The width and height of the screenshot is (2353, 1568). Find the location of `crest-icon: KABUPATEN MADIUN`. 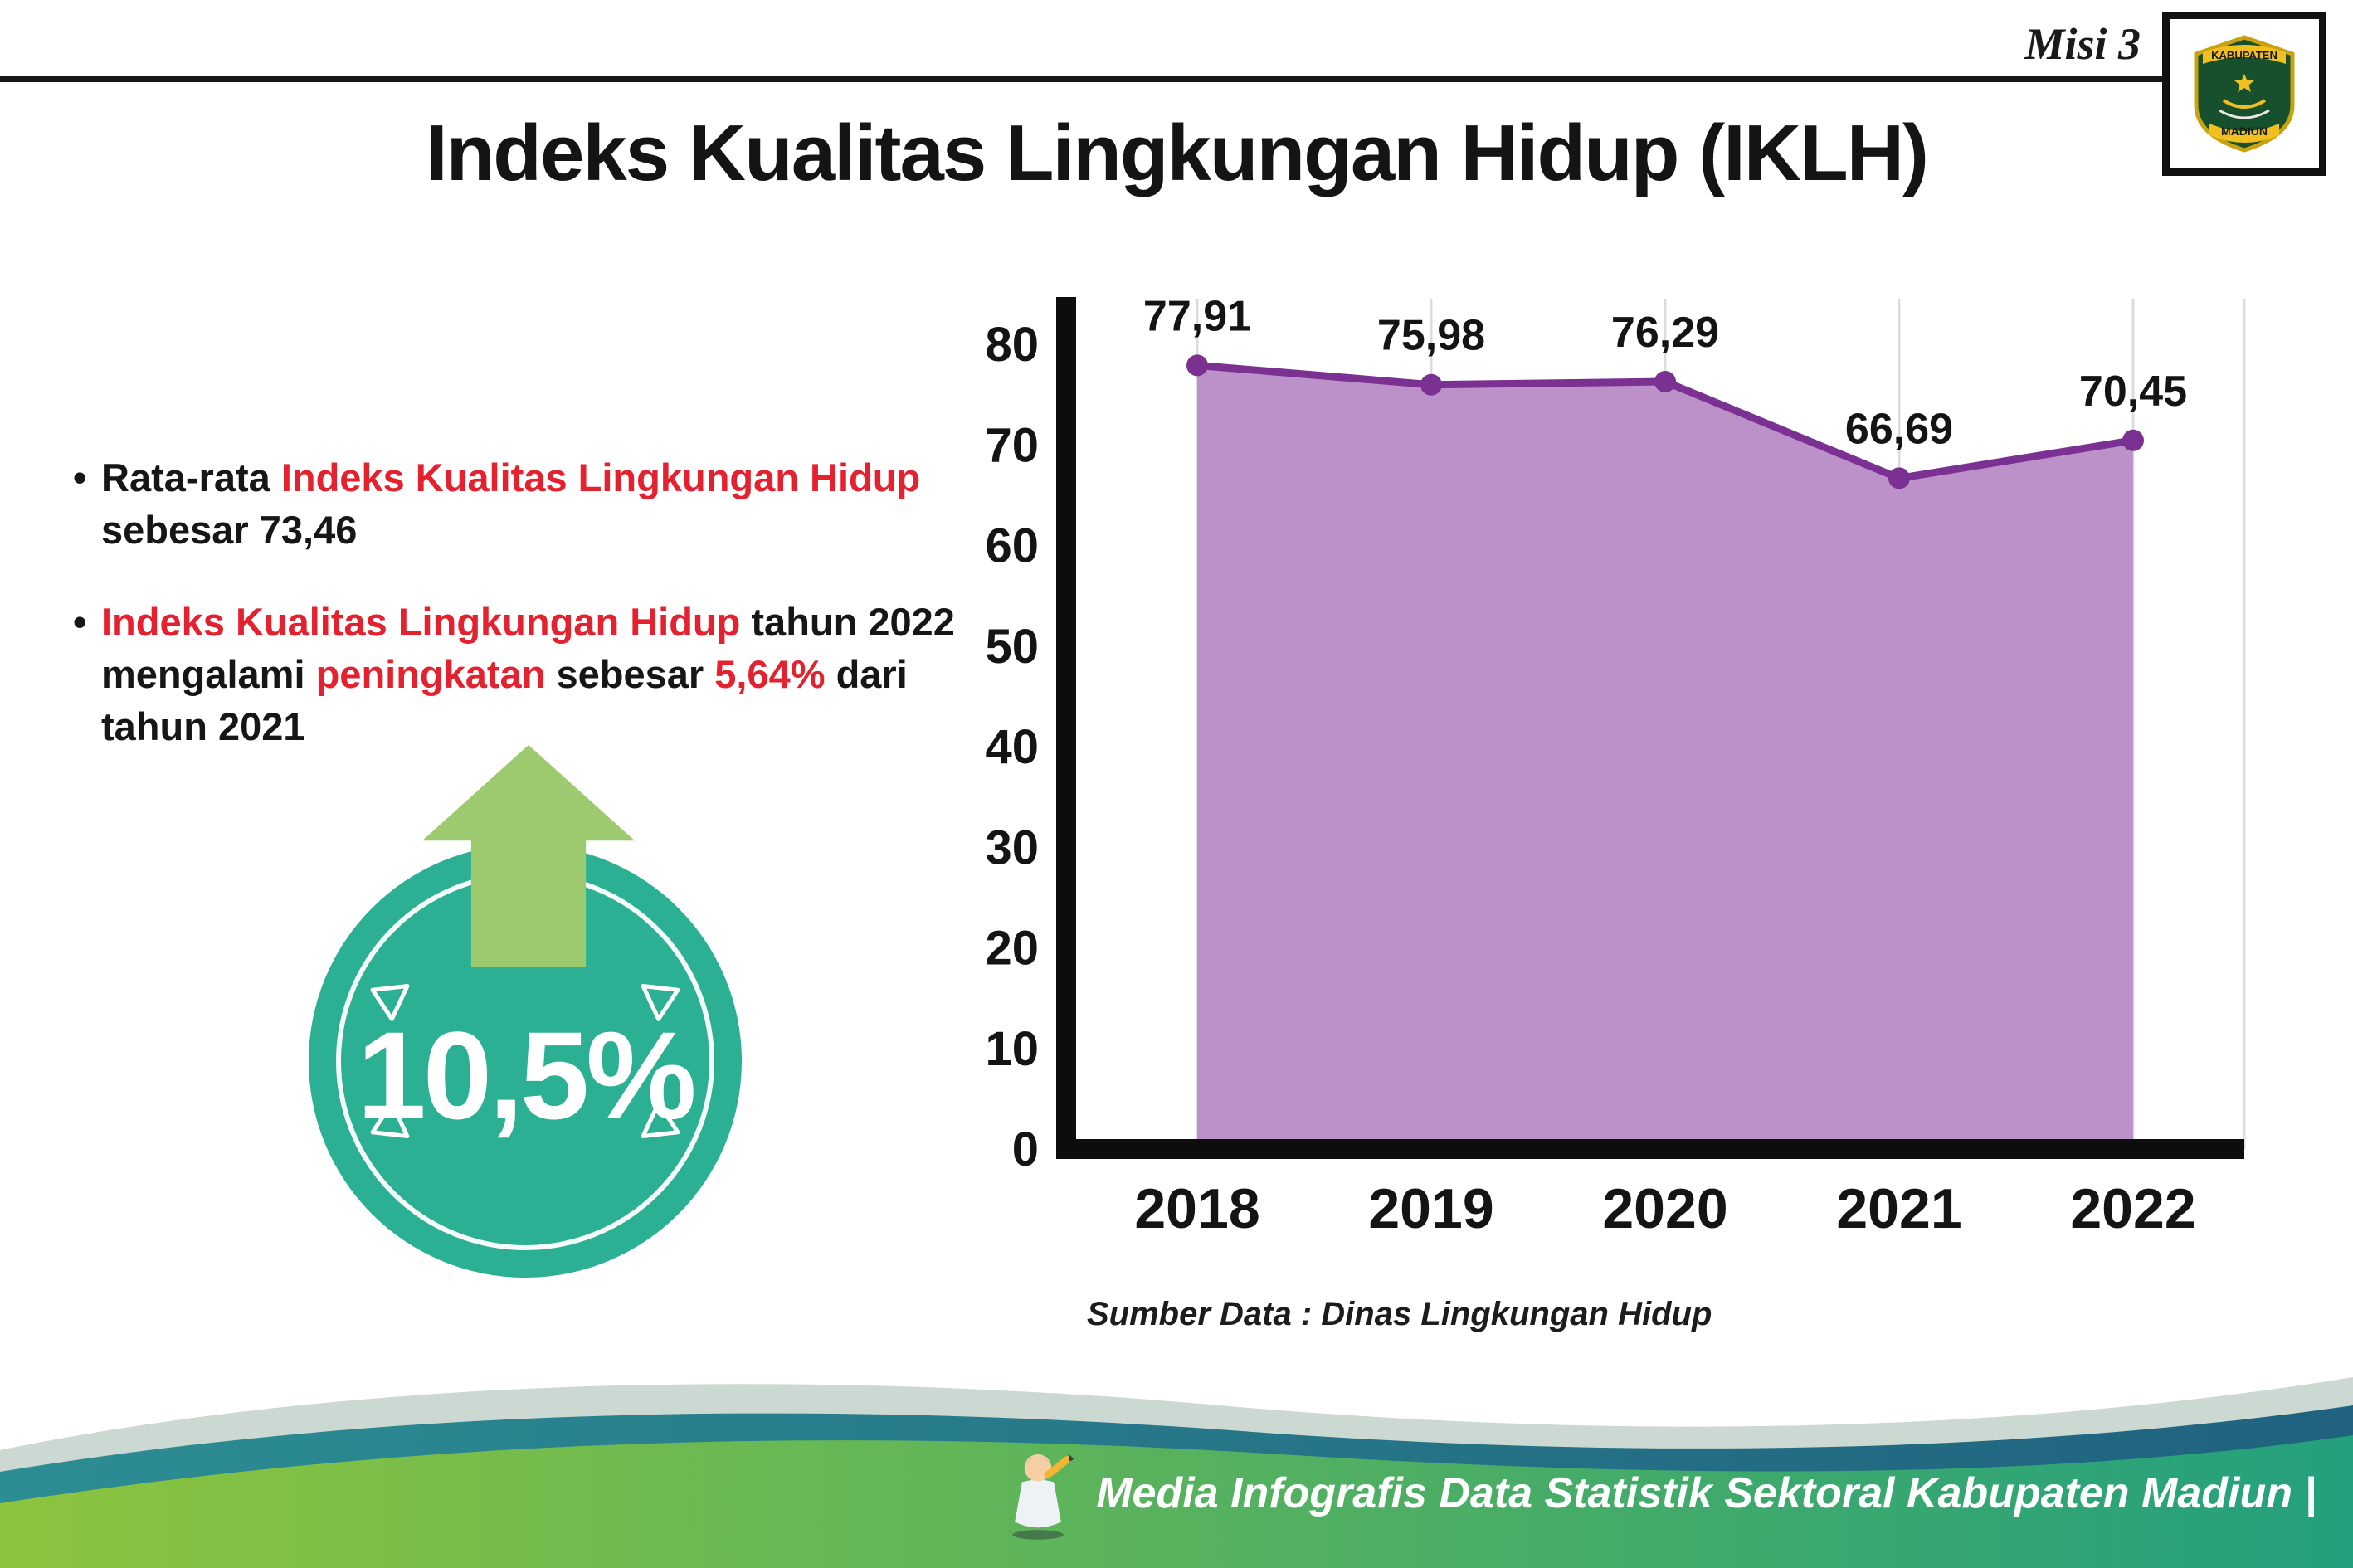

crest-icon: KABUPATEN MADIUN is located at coordinates (2244, 94).